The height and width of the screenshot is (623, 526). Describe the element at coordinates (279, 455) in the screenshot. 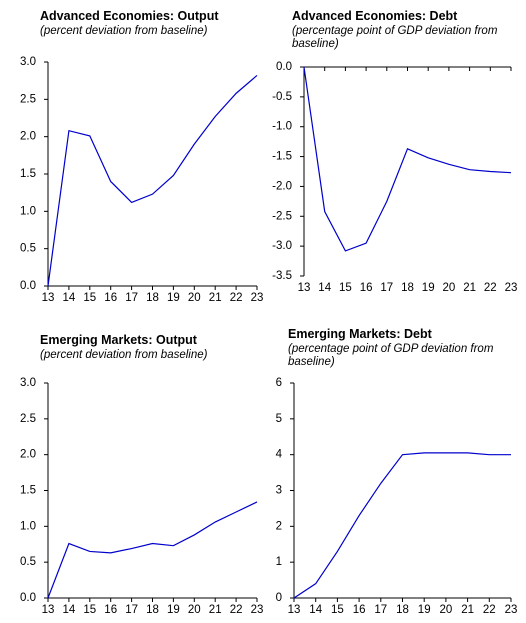

I see `y-tick-label: 4` at that location.